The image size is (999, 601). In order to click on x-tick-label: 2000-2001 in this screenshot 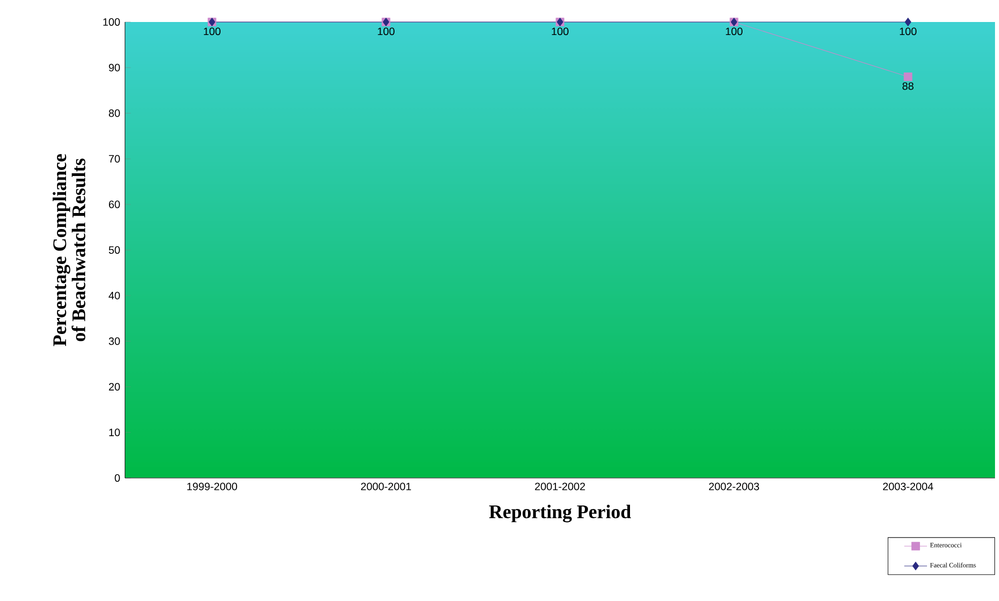, I will do `click(386, 486)`.